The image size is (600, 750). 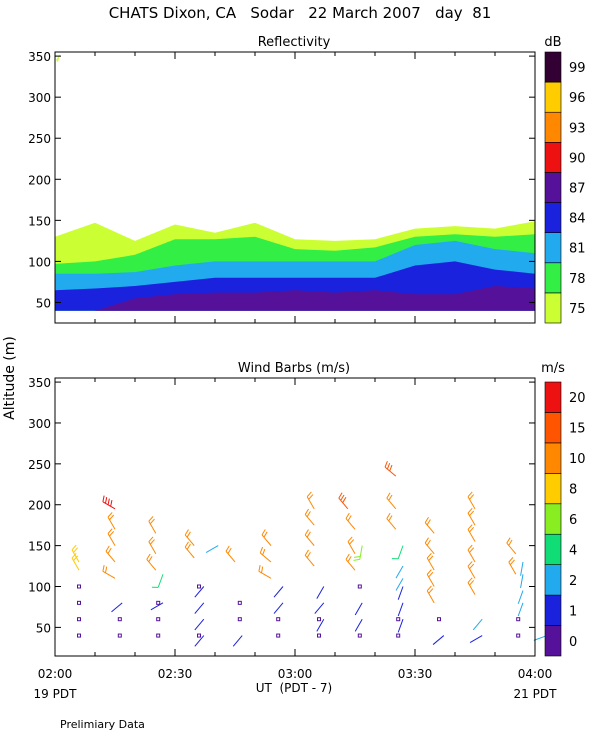 I want to click on x-tick-label-2: 03:00, so click(x=295, y=674).